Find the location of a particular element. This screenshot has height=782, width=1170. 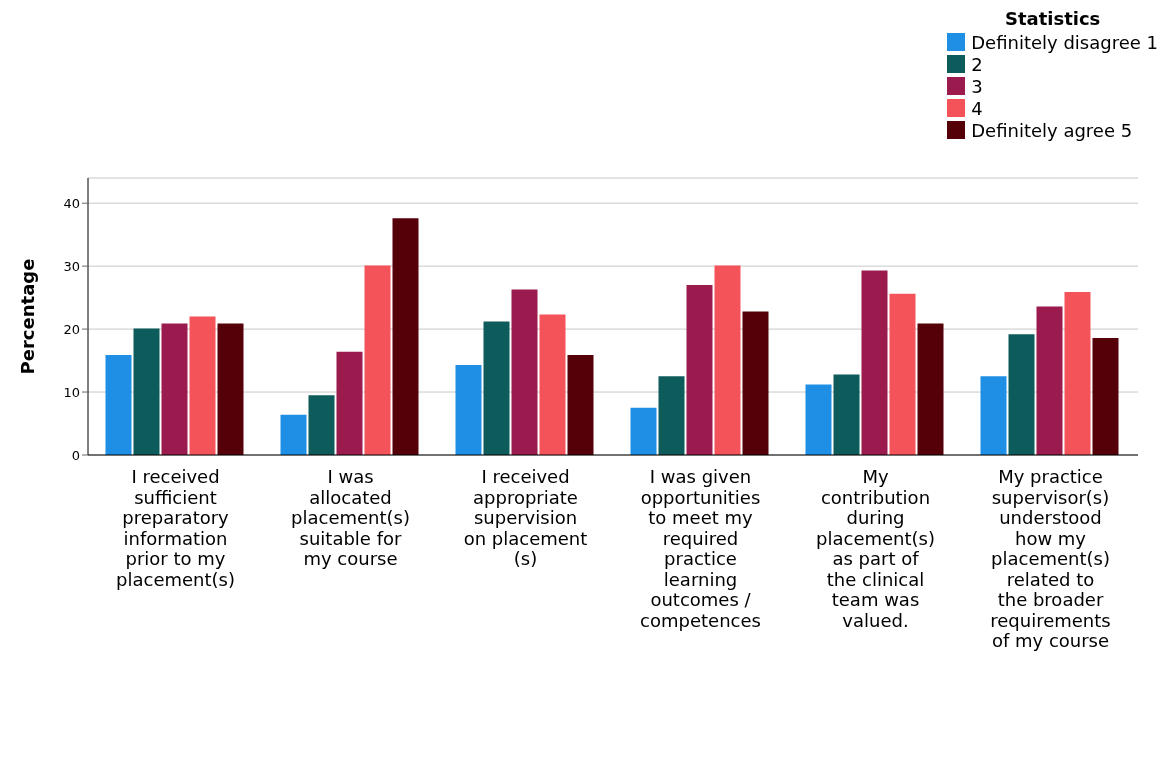

y-axis-title: Percentage is located at coordinates (28, 316).